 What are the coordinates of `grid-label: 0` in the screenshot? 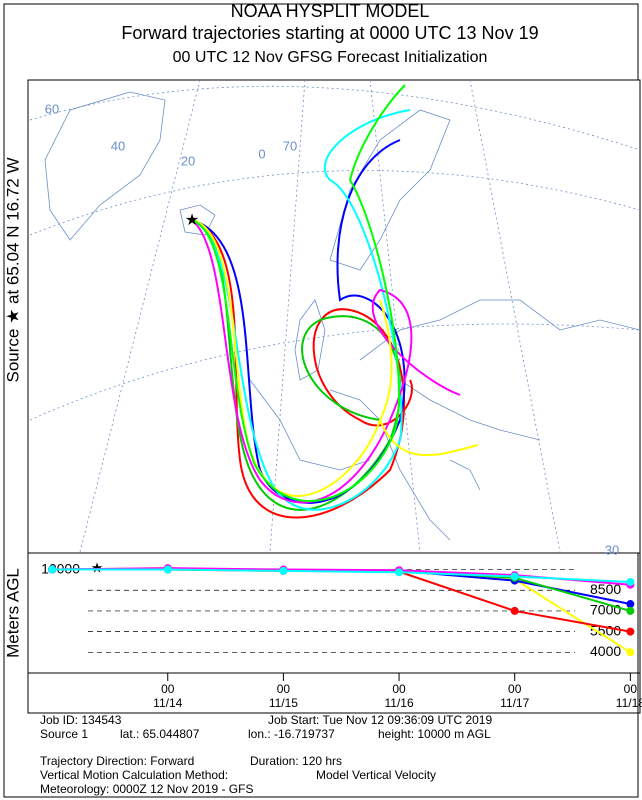 It's located at (261, 153).